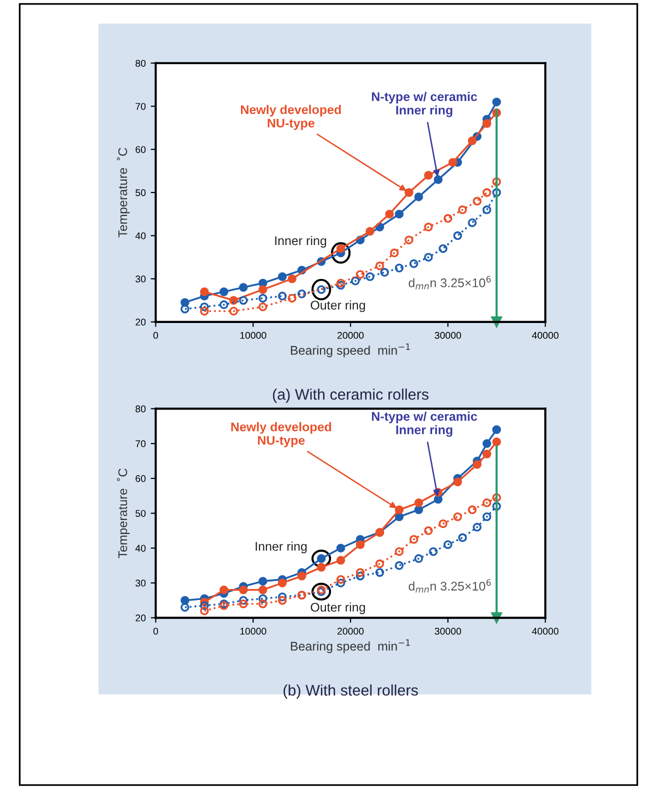 Image resolution: width=657 pixels, height=789 pixels. What do you see at coordinates (350, 395) in the screenshot?
I see `text: (a) With ceramic rollers` at bounding box center [350, 395].